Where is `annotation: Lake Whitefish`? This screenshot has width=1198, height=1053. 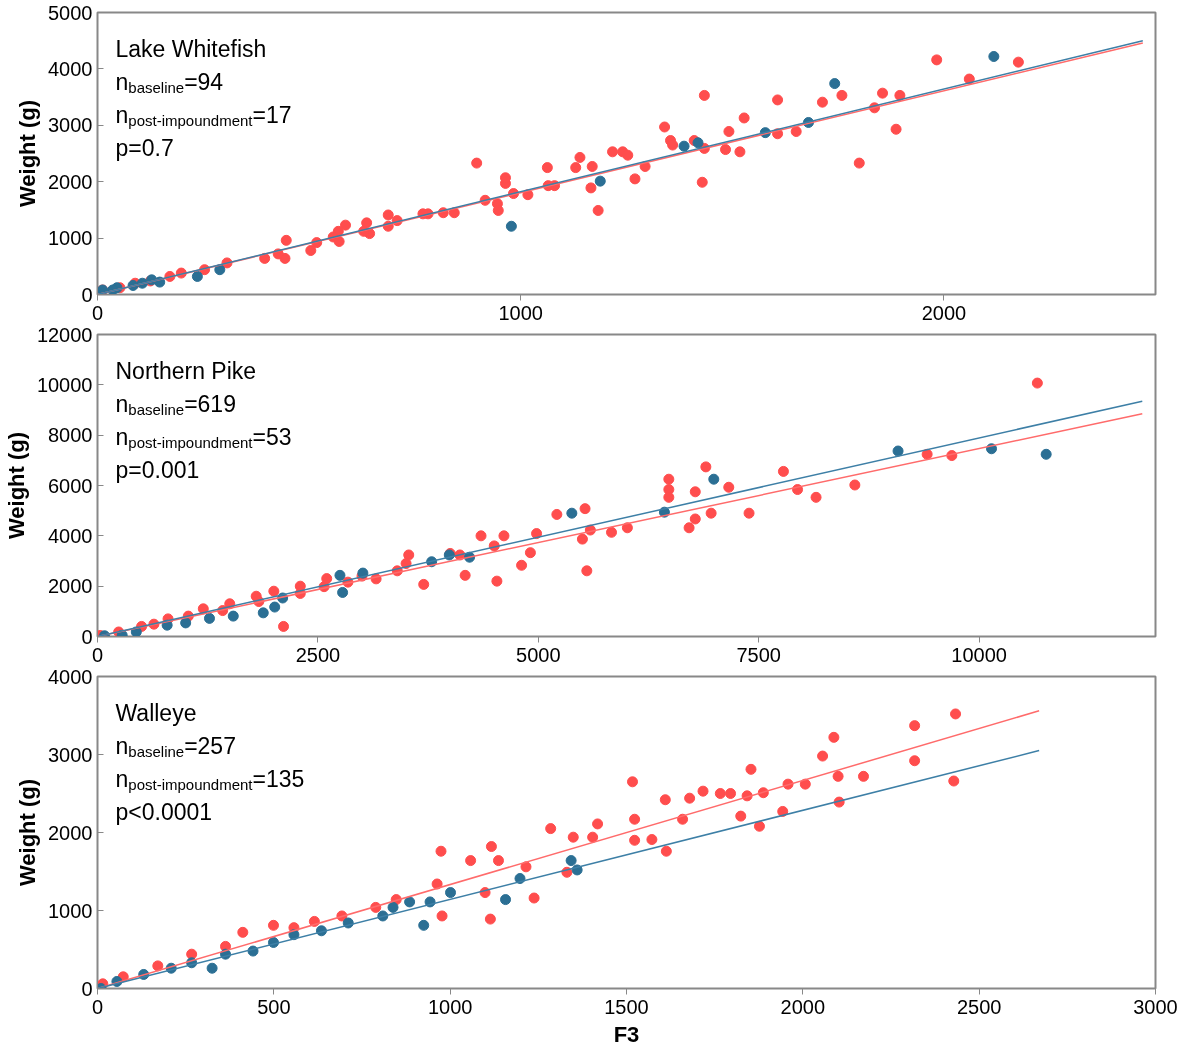 annotation: Lake Whitefish is located at coordinates (191, 48).